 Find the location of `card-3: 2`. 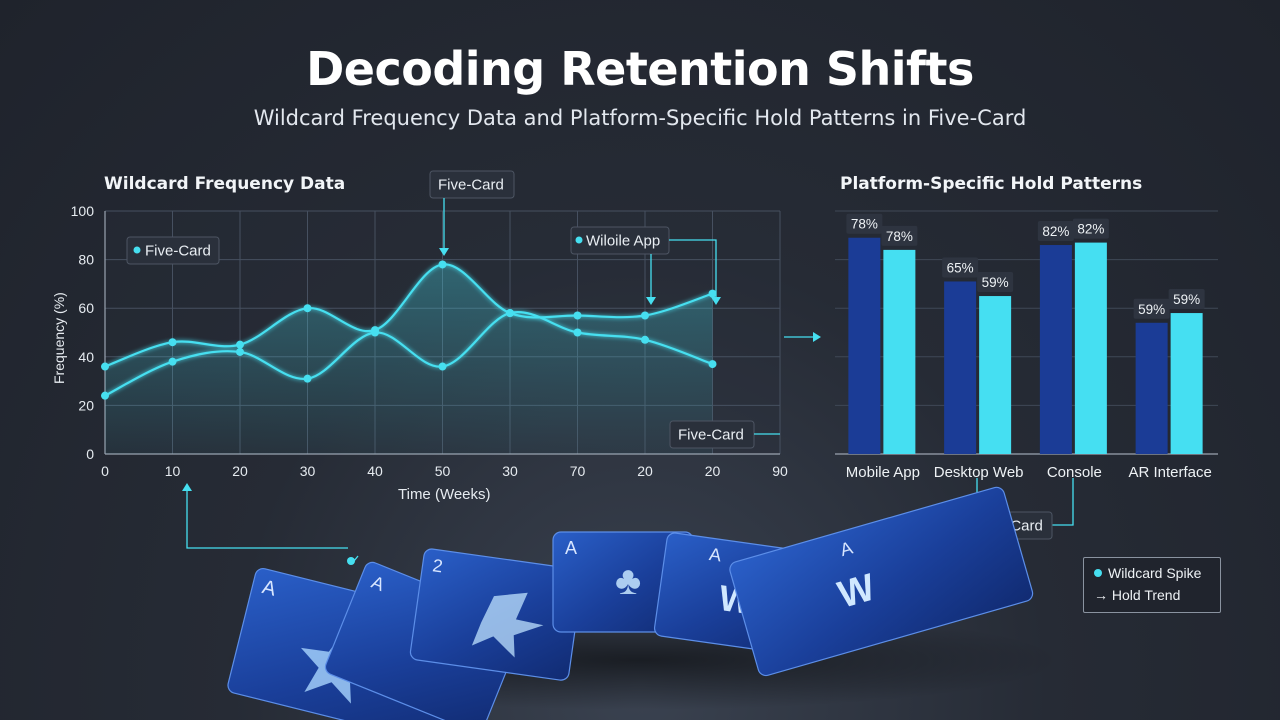

card-3: 2 is located at coordinates (496, 614).